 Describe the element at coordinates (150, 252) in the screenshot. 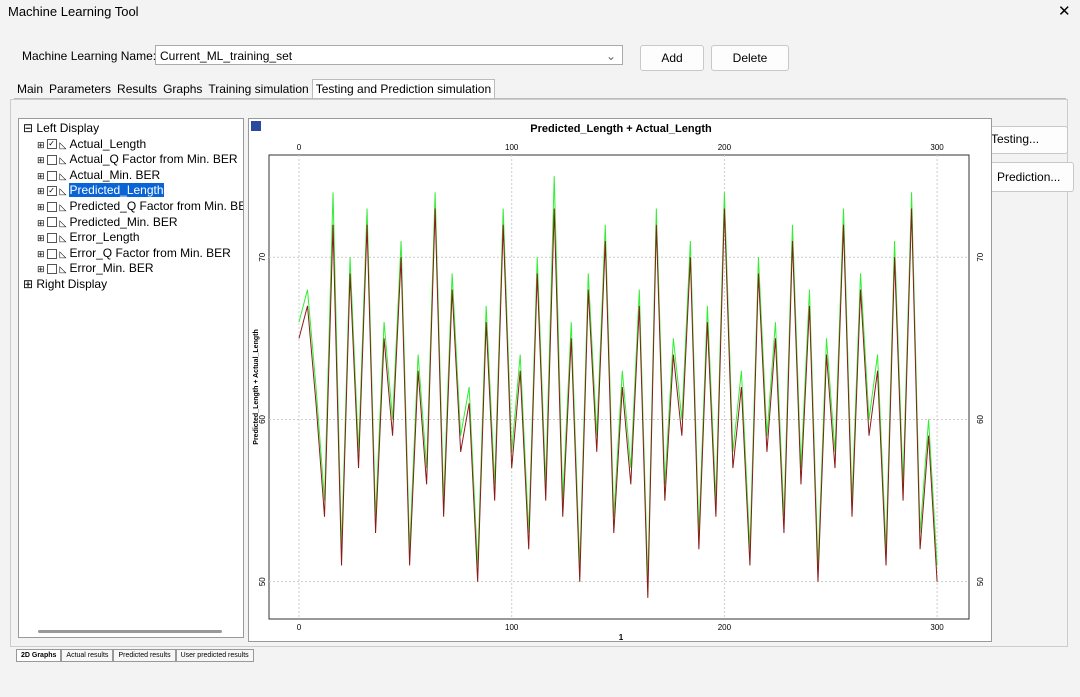

I see `tree-label: Error_Q Factor from Min. BER` at that location.